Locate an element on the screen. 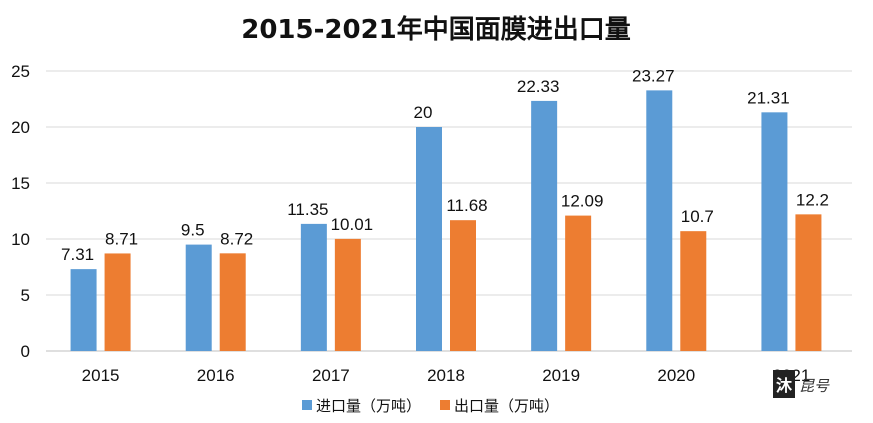  import-data-label: 22.33 is located at coordinates (538, 86).